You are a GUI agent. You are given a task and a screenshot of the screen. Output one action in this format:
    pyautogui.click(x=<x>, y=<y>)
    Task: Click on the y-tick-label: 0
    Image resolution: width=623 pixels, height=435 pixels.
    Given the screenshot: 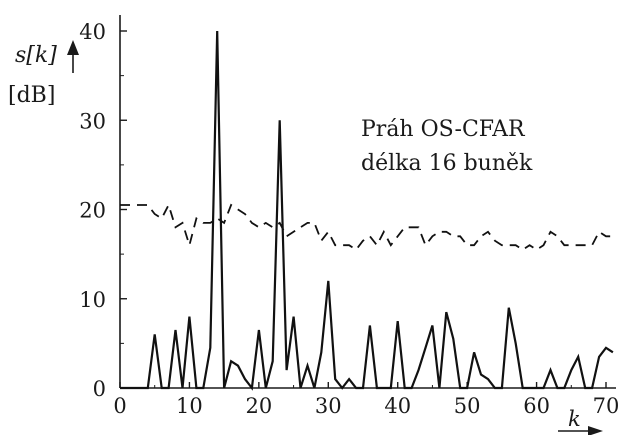 What is the action you would take?
    pyautogui.click(x=99, y=389)
    